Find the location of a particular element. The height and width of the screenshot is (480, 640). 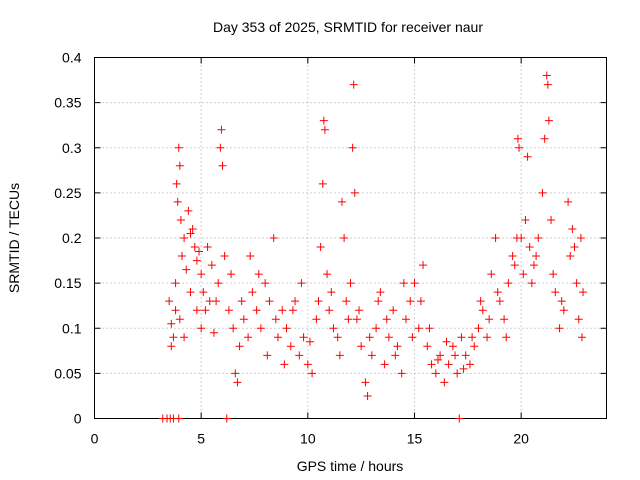

y-tick-label: 0.2 is located at coordinates (72, 238).